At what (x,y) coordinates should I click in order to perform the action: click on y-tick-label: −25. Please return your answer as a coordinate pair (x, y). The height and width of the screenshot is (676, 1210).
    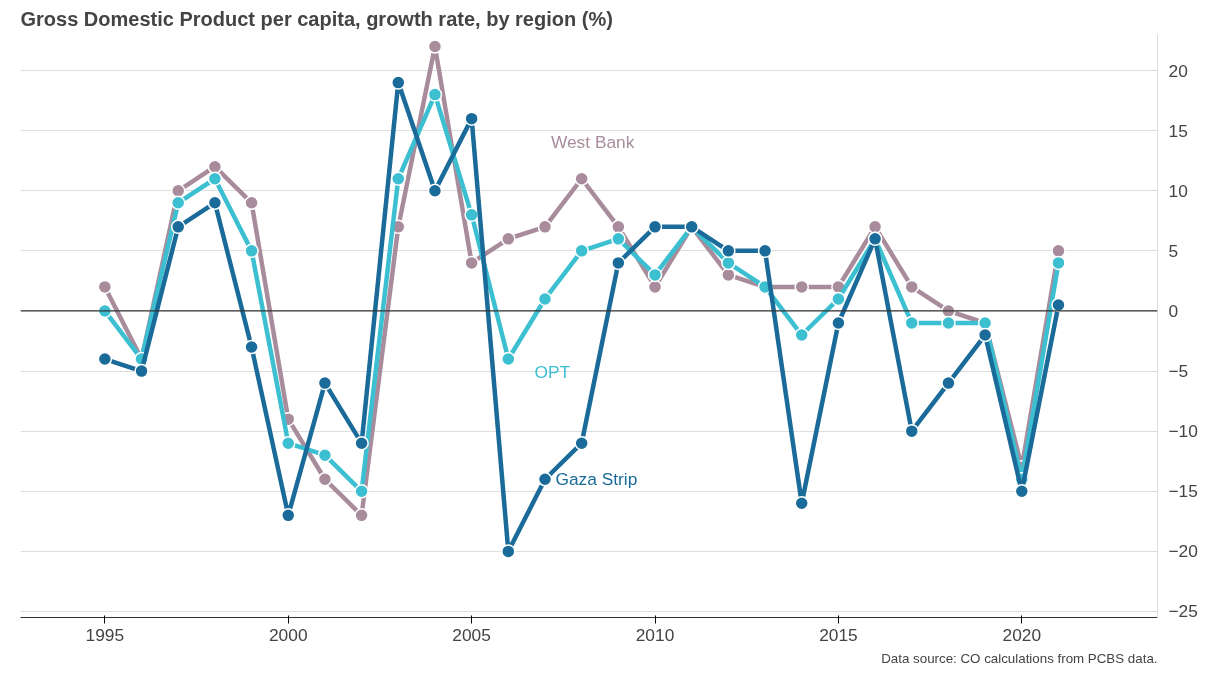
    Looking at the image, I should click on (1183, 611).